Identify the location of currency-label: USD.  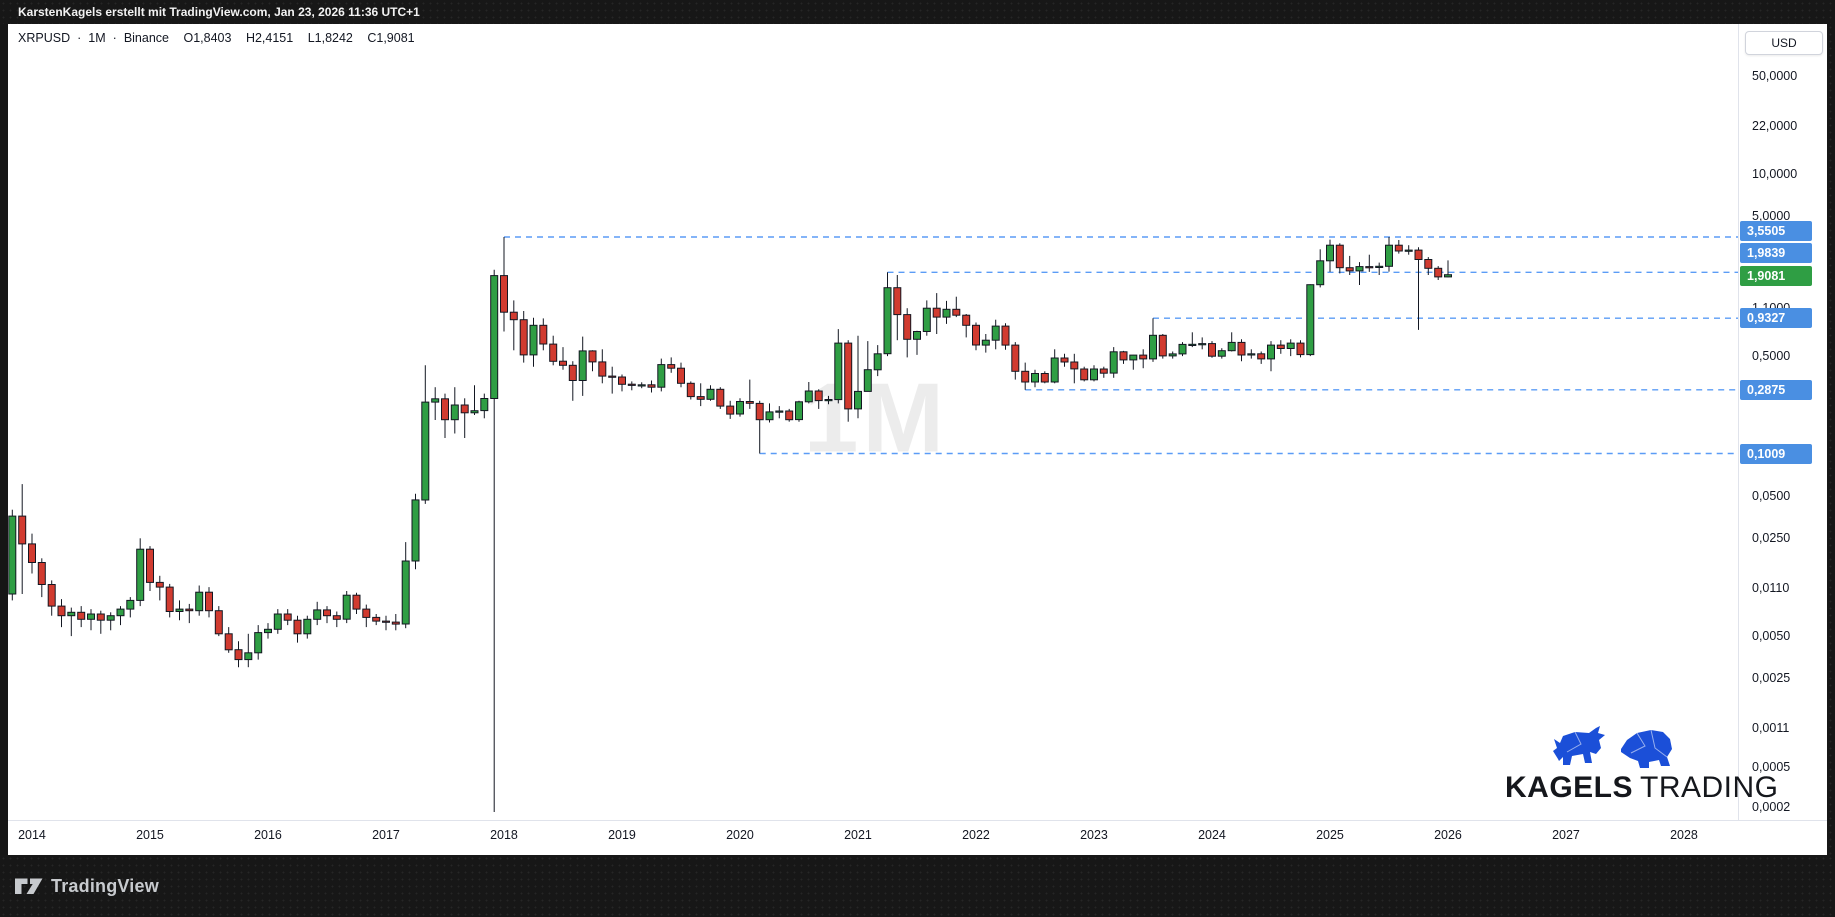
(1784, 43).